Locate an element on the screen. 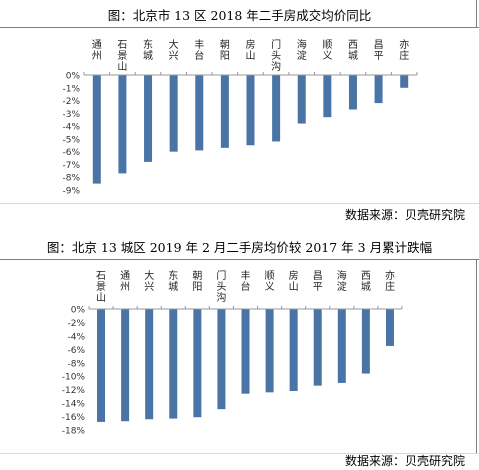 Image resolution: width=479 pixels, height=470 pixels. y-tick-label: -16% is located at coordinates (74, 418).